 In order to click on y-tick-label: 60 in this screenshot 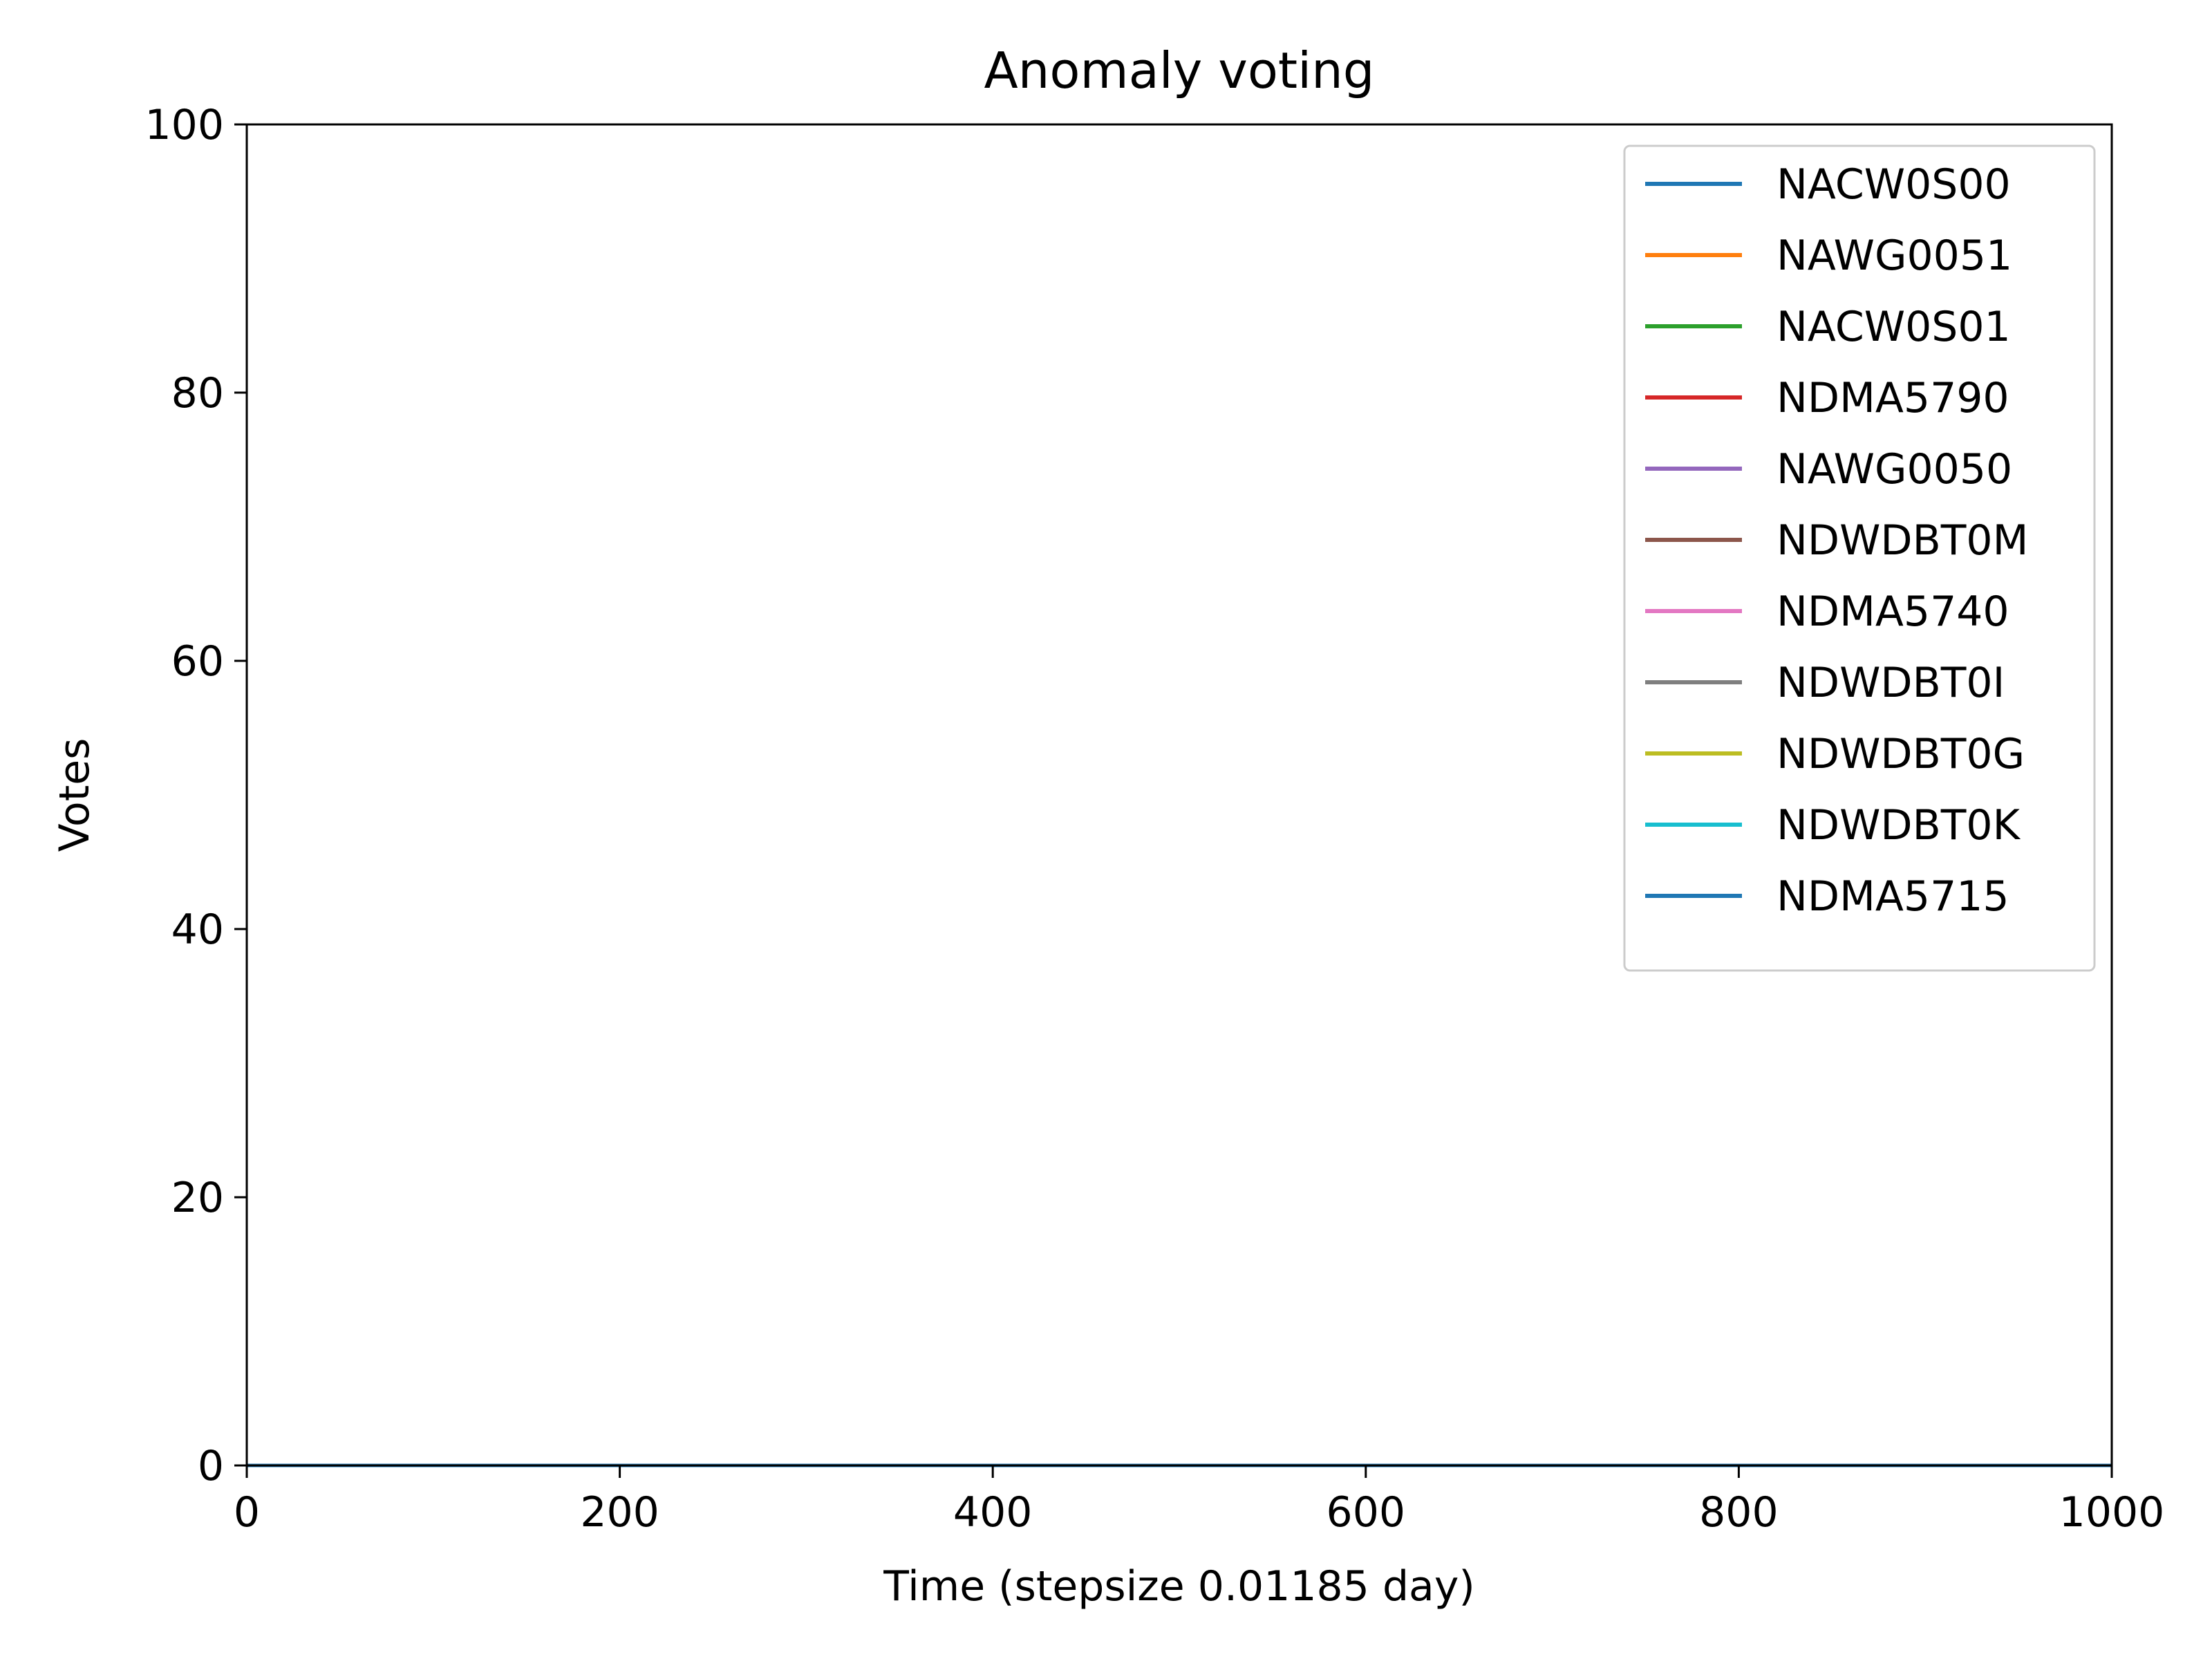, I will do `click(198, 661)`.